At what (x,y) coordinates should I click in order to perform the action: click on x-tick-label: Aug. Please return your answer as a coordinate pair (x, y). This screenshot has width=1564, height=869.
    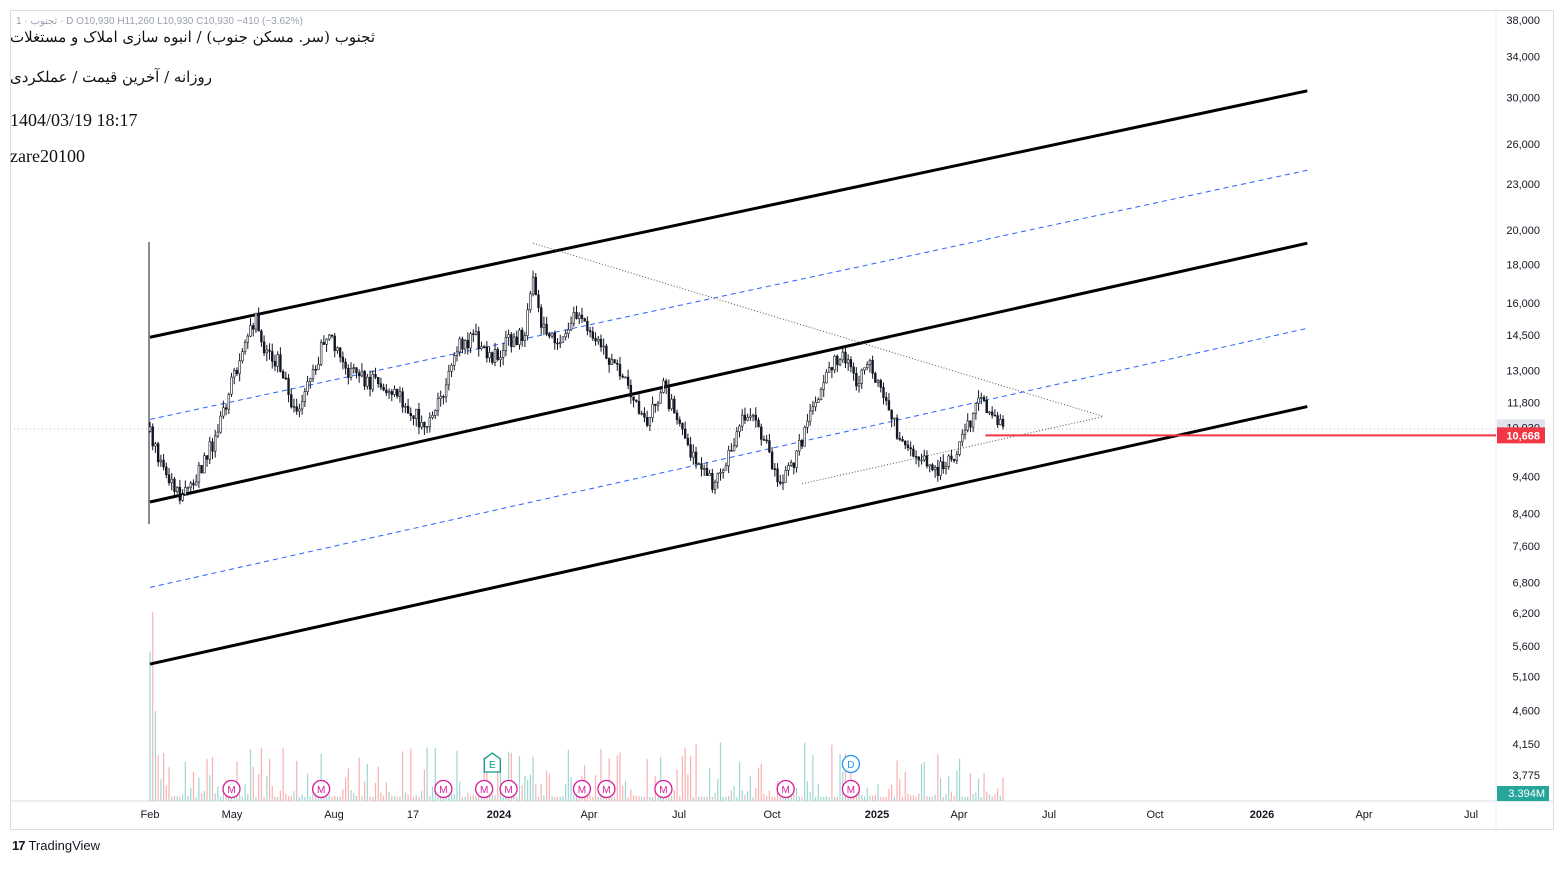
    Looking at the image, I should click on (334, 815).